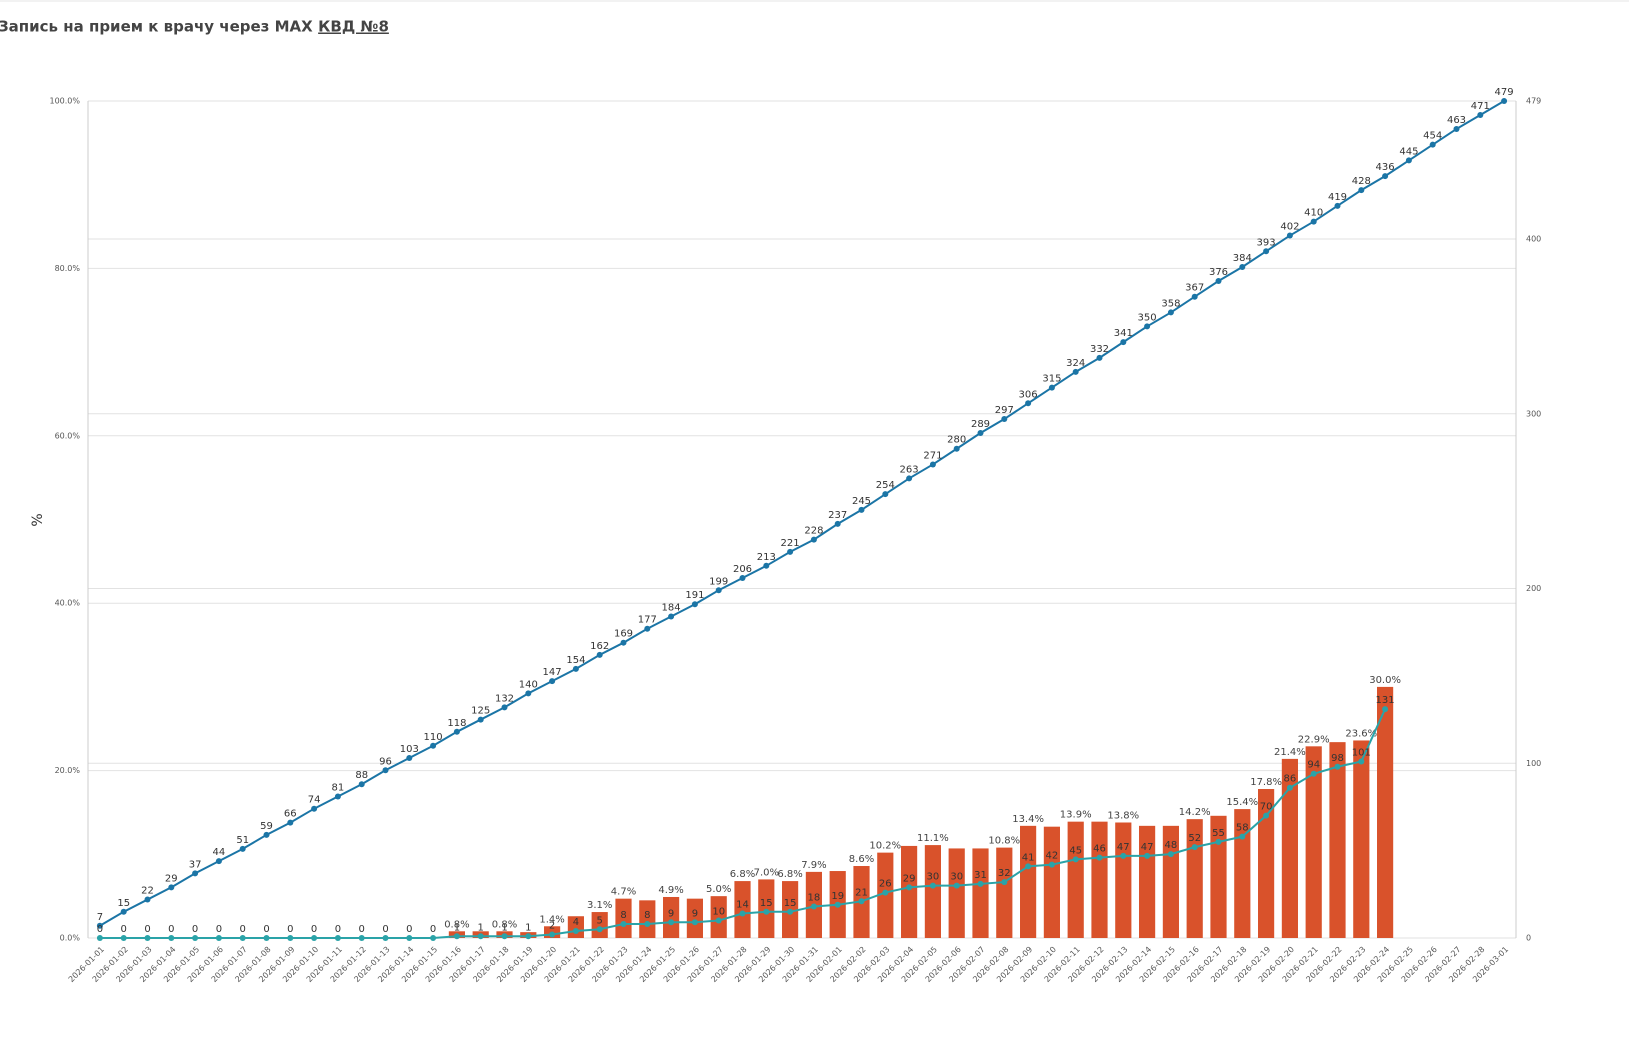  Describe the element at coordinates (38, 519) in the screenshot. I see `y-axis-label: %` at that location.